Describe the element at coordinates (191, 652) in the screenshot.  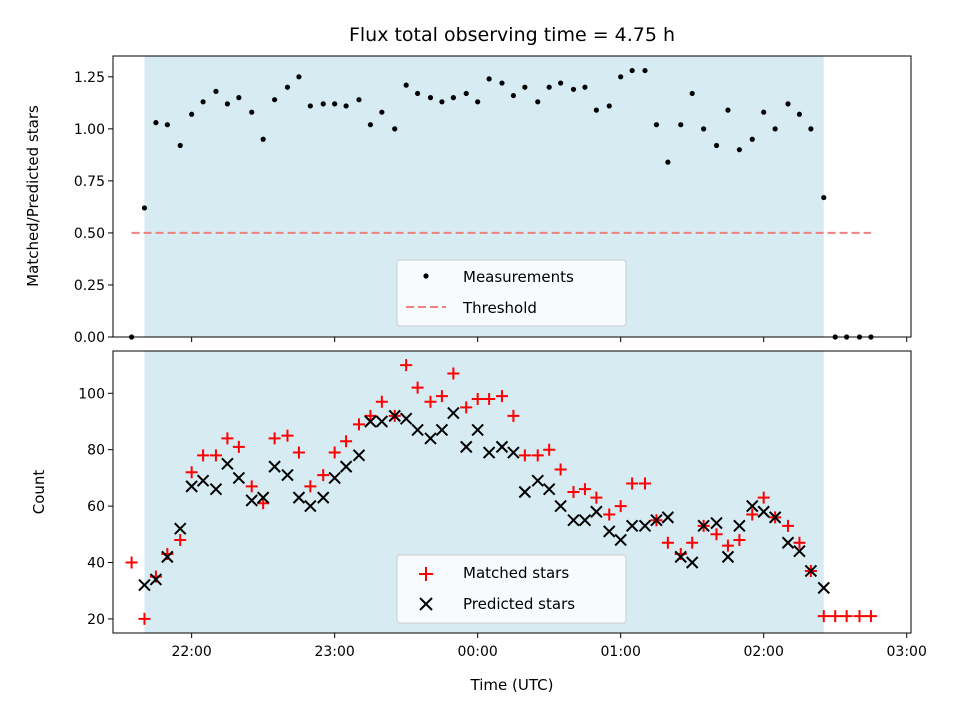
I see `x-tick-label: 22:00` at that location.